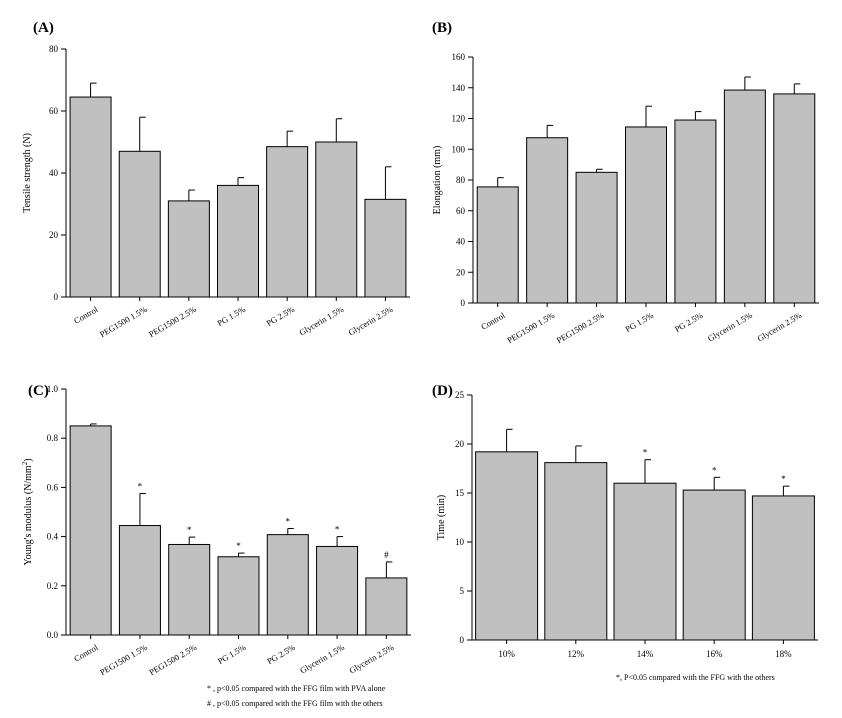 Image resolution: width=842 pixels, height=718 pixels. What do you see at coordinates (459, 57) in the screenshot?
I see `y-tick-label: 160` at bounding box center [459, 57].